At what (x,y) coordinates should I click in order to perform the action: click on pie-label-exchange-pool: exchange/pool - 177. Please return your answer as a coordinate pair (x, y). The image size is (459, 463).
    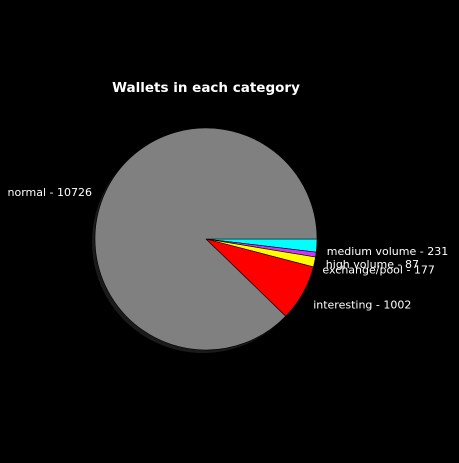
    Looking at the image, I should click on (378, 270).